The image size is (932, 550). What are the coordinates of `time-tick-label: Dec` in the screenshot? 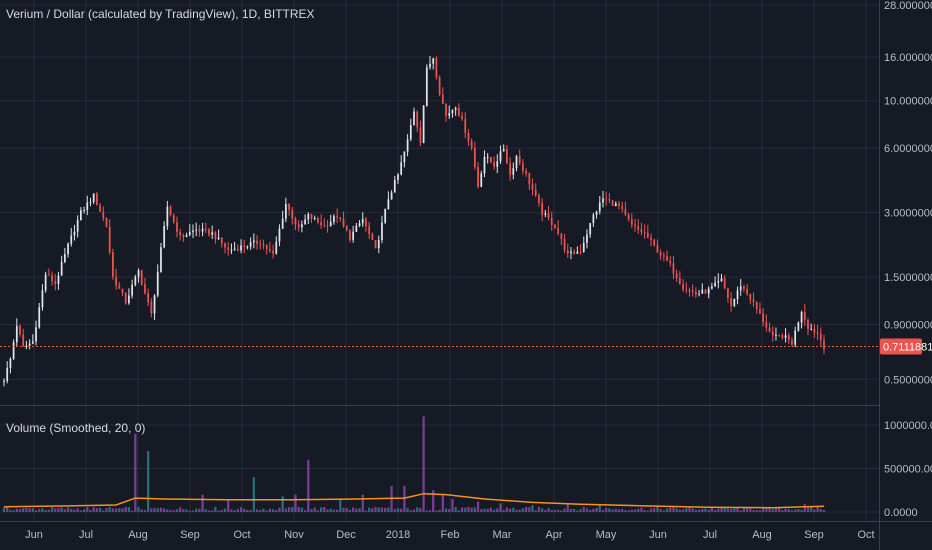 It's located at (346, 535).